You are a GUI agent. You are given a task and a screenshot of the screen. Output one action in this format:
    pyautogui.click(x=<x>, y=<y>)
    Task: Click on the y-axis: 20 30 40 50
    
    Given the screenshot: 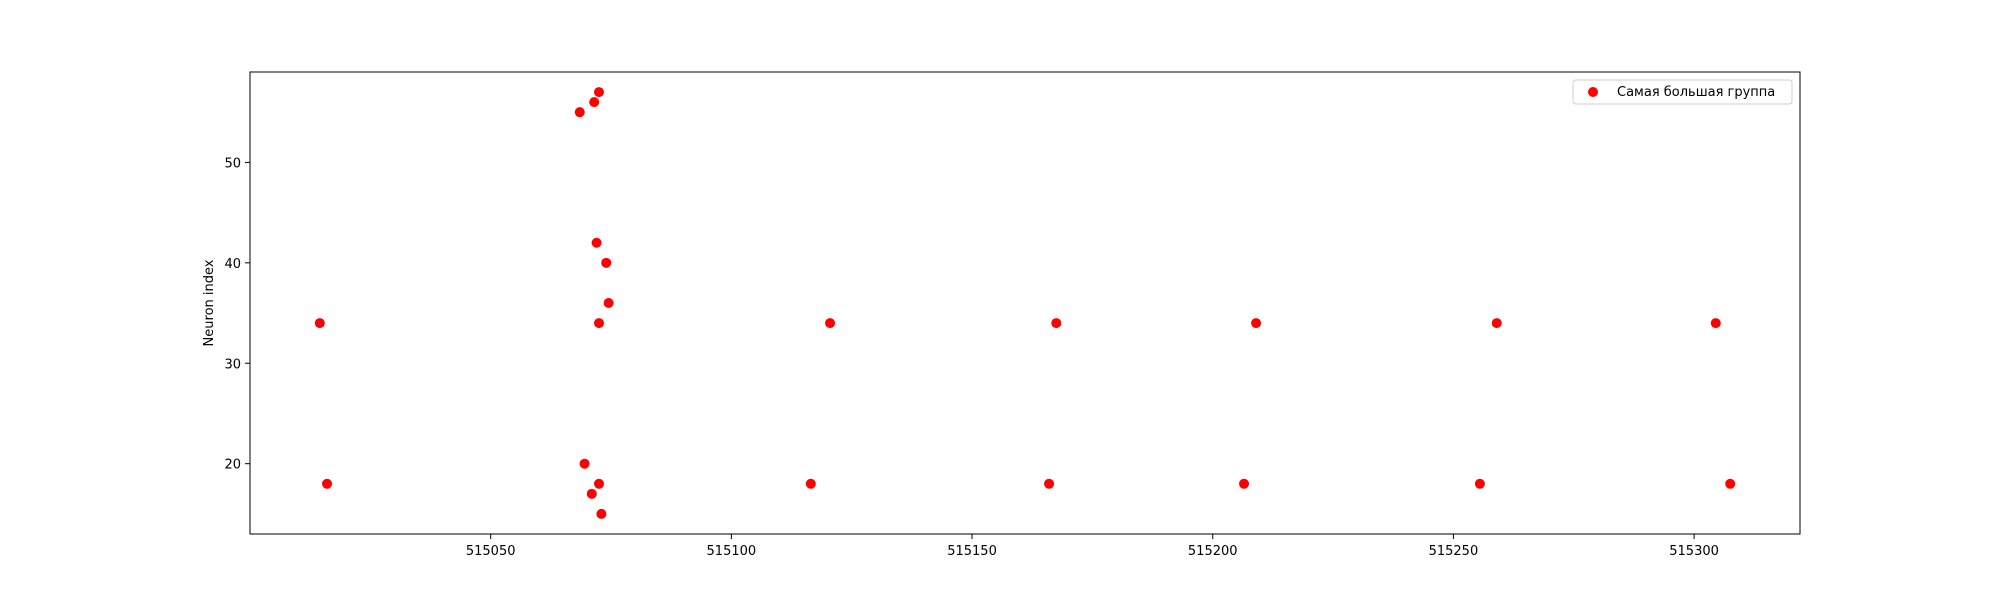 What is the action you would take?
    pyautogui.click(x=237, y=314)
    